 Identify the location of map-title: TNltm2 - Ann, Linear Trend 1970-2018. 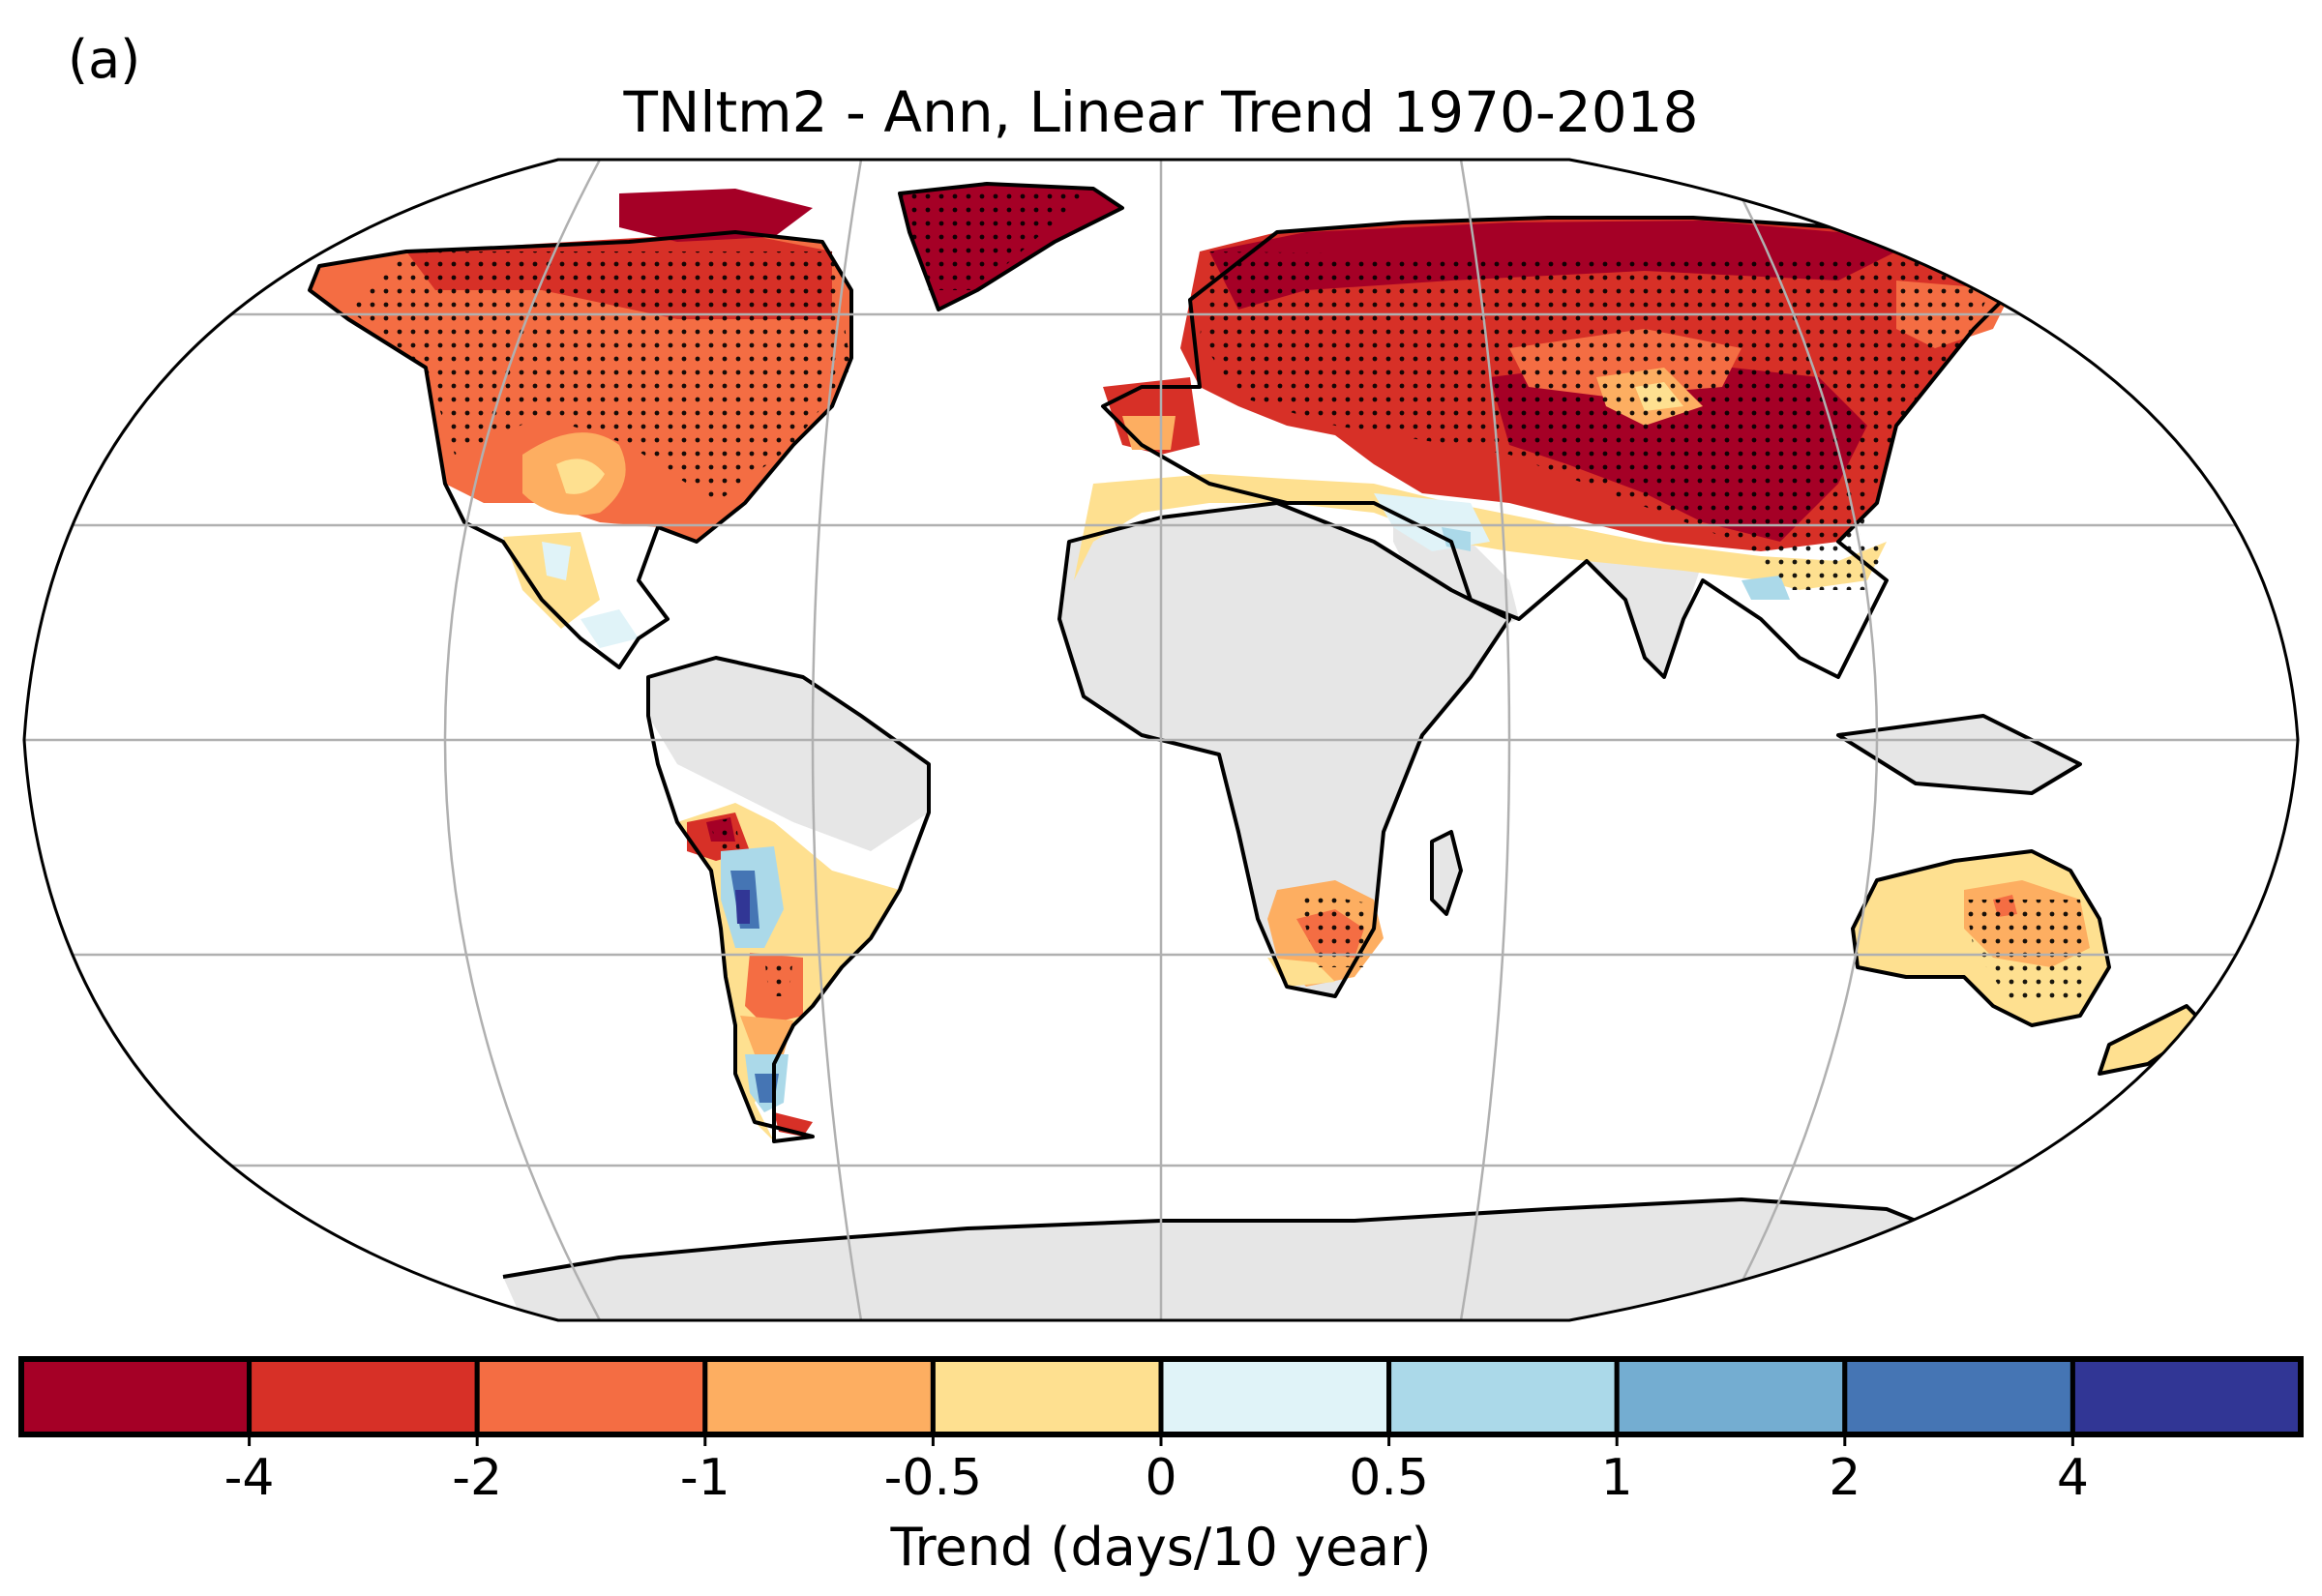
(1161, 112).